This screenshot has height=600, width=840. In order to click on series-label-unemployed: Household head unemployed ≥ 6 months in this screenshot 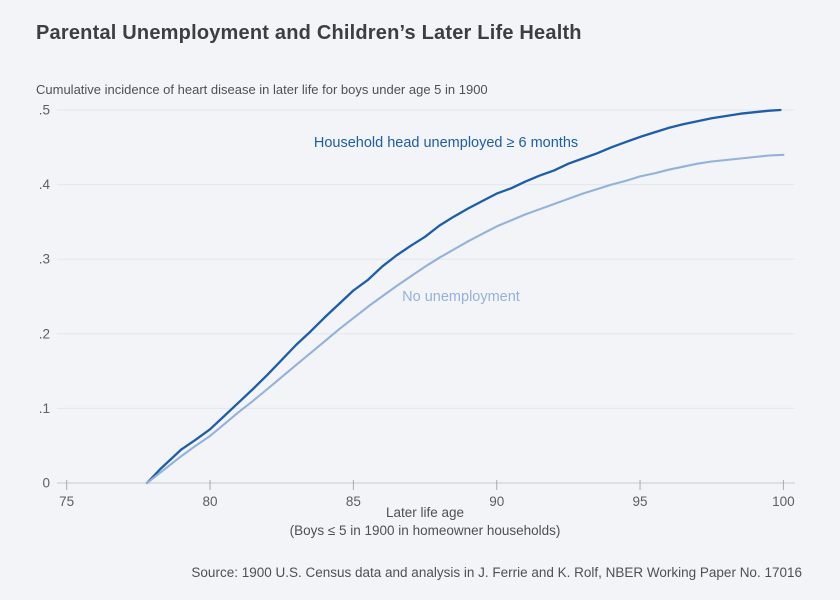, I will do `click(446, 143)`.